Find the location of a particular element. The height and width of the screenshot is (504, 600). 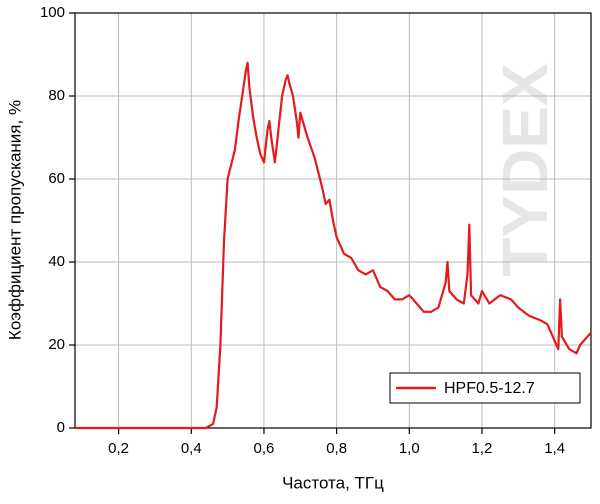

y-tick-label: 20 is located at coordinates (56, 344).